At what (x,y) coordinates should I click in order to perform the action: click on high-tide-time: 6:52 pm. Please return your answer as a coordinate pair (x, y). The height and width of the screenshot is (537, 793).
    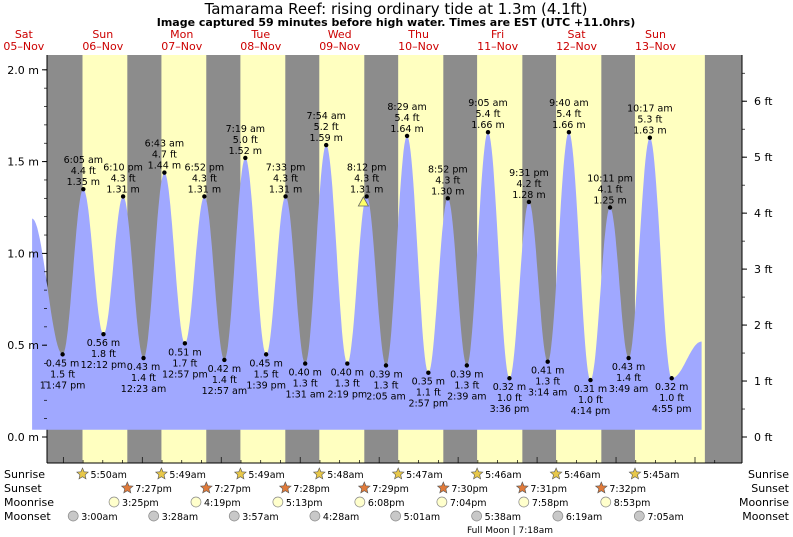
    Looking at the image, I should click on (205, 167).